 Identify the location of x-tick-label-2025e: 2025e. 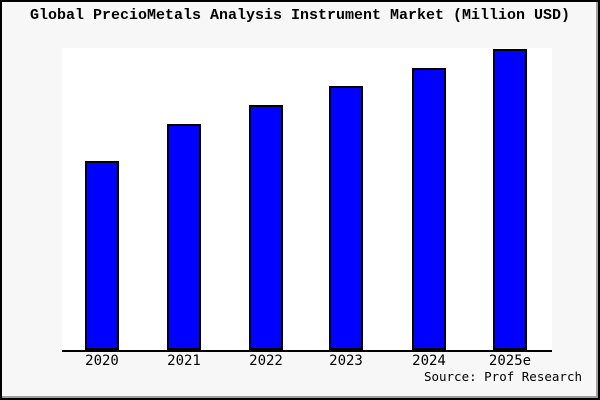
(510, 361).